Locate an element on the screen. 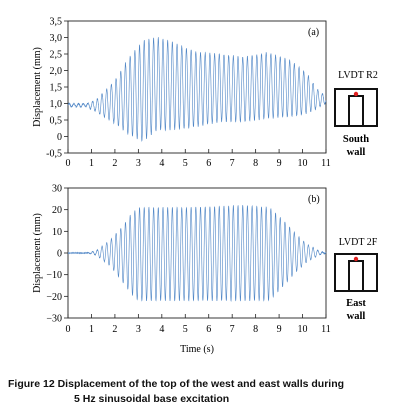 The height and width of the screenshot is (416, 409). panel-a-xtick-label: 4 is located at coordinates (161, 163).